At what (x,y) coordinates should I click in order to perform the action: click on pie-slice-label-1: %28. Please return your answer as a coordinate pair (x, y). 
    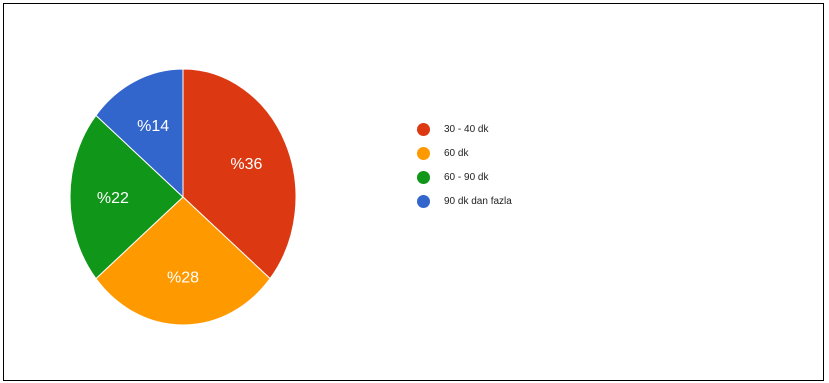
    Looking at the image, I should click on (183, 277).